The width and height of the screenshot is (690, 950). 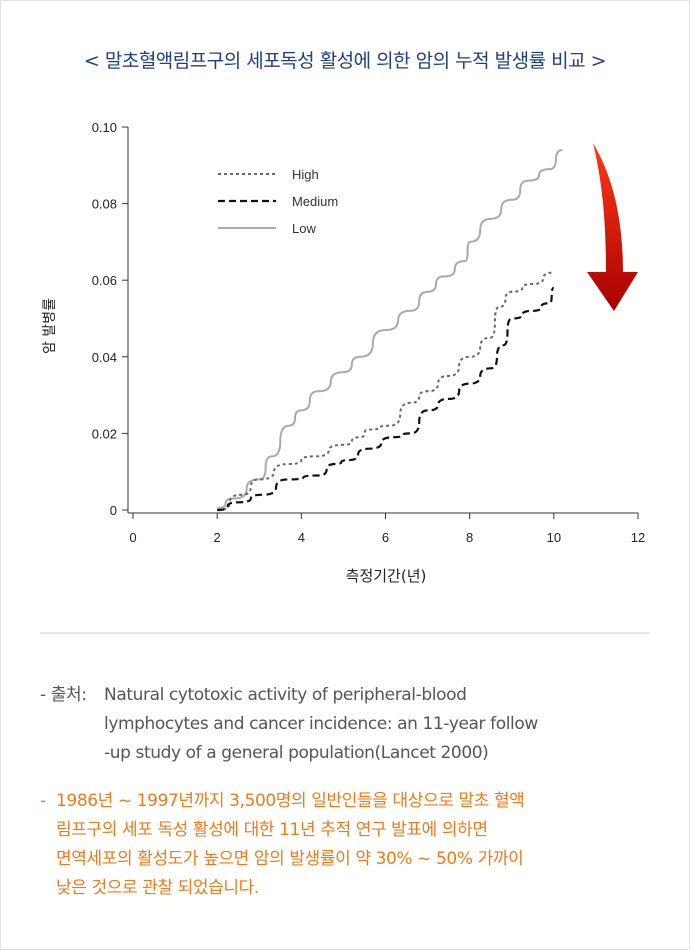 I want to click on x-tick-label: 6, so click(x=385, y=537).